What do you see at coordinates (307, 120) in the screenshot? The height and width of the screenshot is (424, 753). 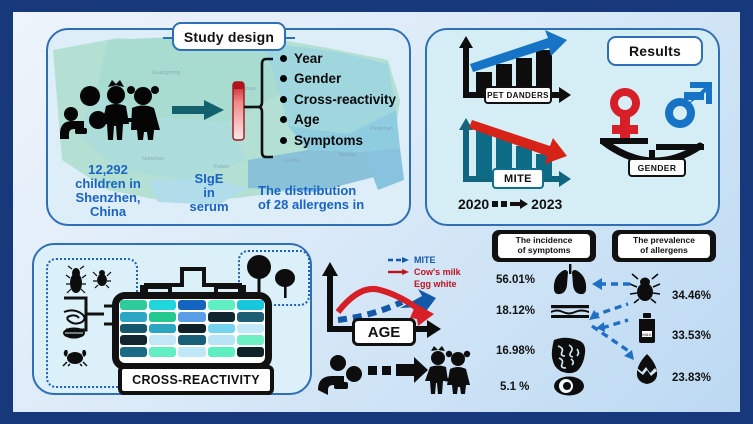 I see `variable-label: Age` at bounding box center [307, 120].